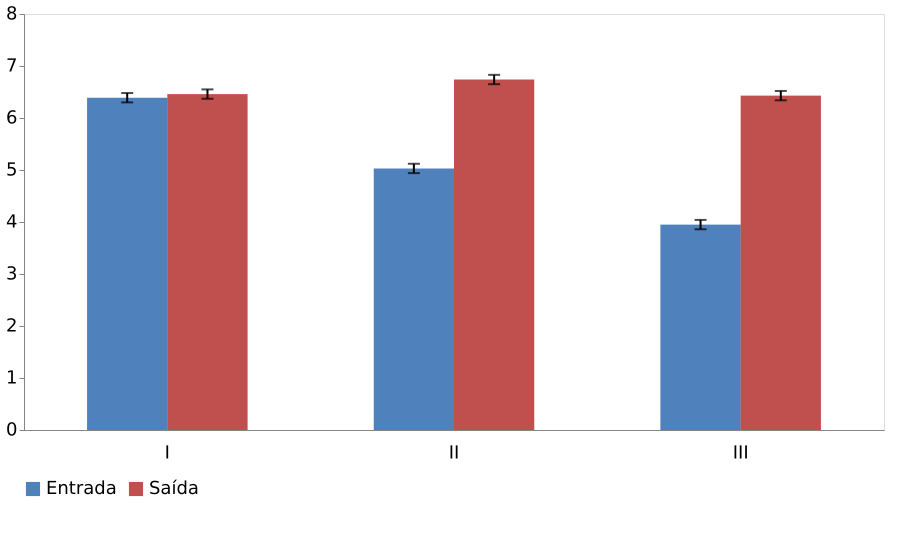 The image size is (920, 535). I want to click on y-tick-label: 3, so click(12, 274).